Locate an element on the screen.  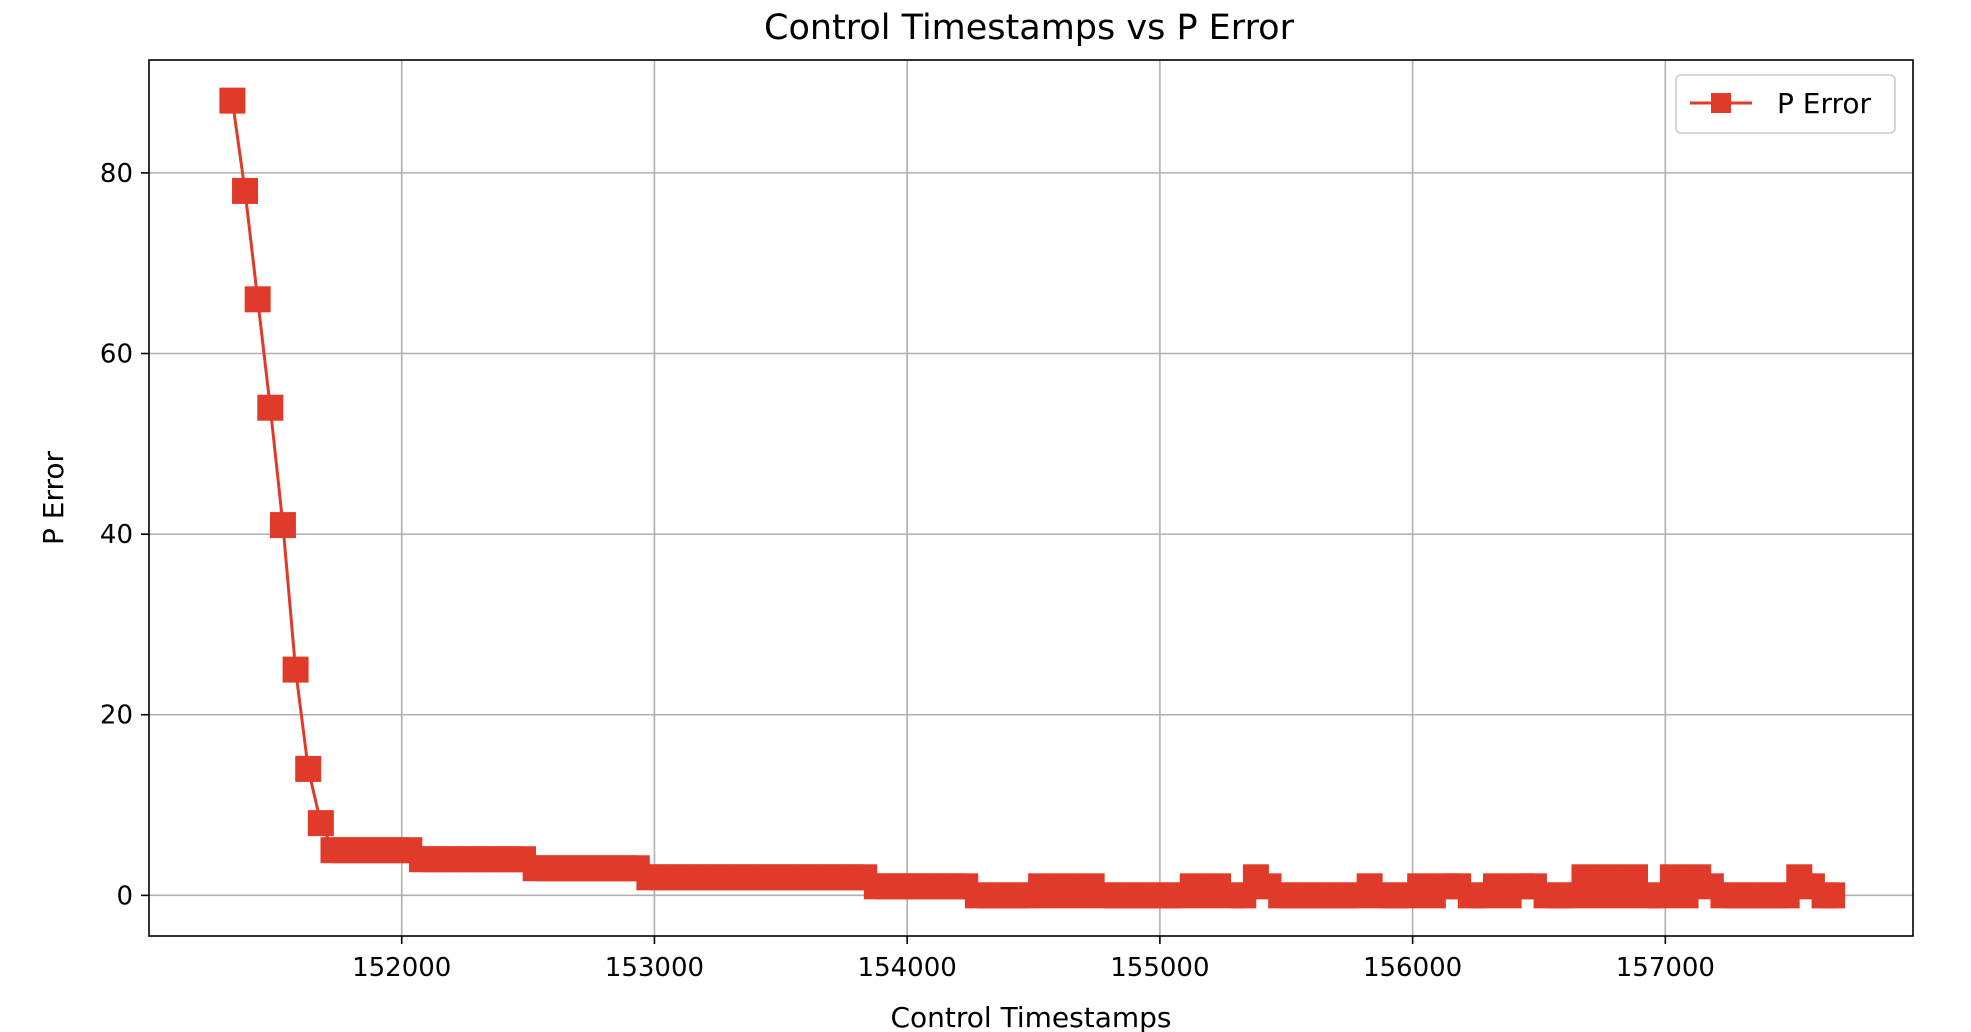
x-axis-label: Control Timestamps is located at coordinates (1031, 1016).